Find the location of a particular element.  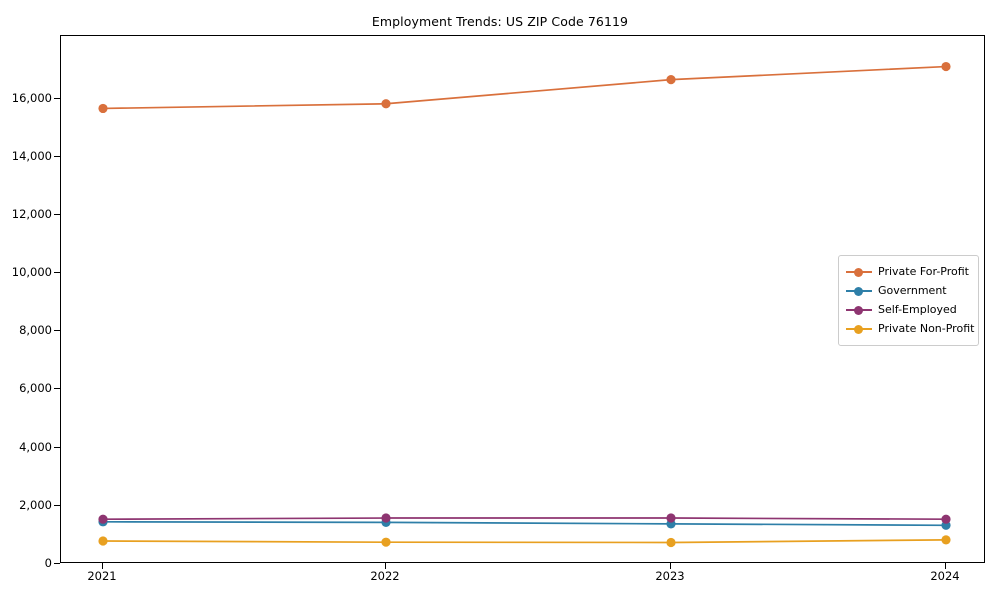

series-self-employed is located at coordinates (524, 518).